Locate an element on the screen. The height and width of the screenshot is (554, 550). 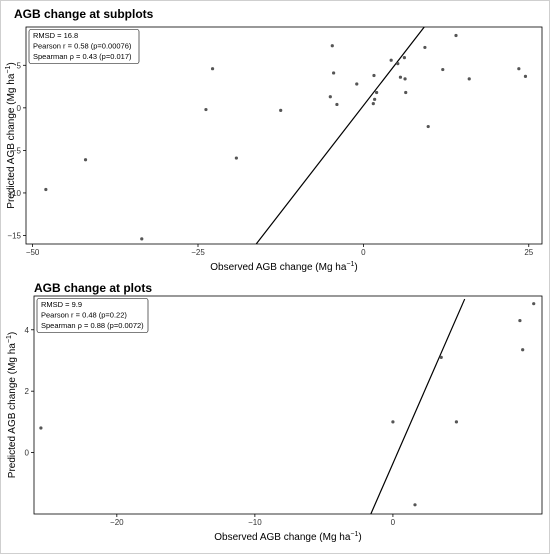
stat-spearman: Spearman ρ = 0.88 (p=0.0072) is located at coordinates (92, 325).